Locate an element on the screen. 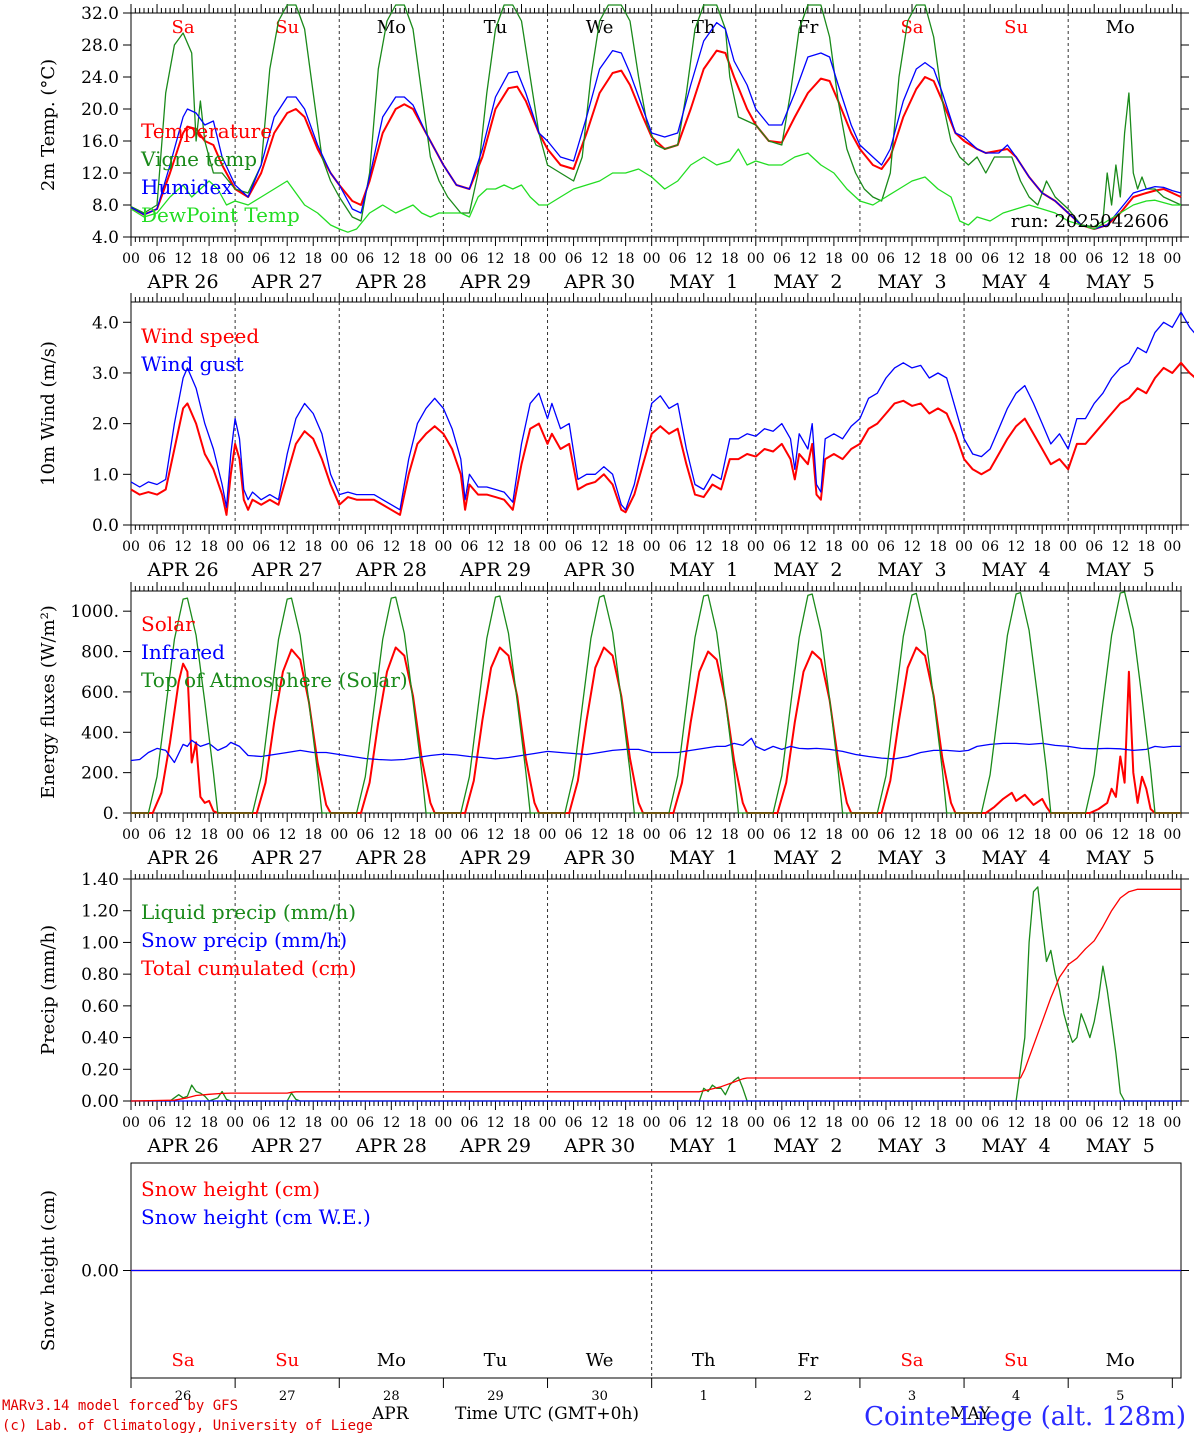 The width and height of the screenshot is (1194, 1440). day-number-label: 4 is located at coordinates (1016, 1396).